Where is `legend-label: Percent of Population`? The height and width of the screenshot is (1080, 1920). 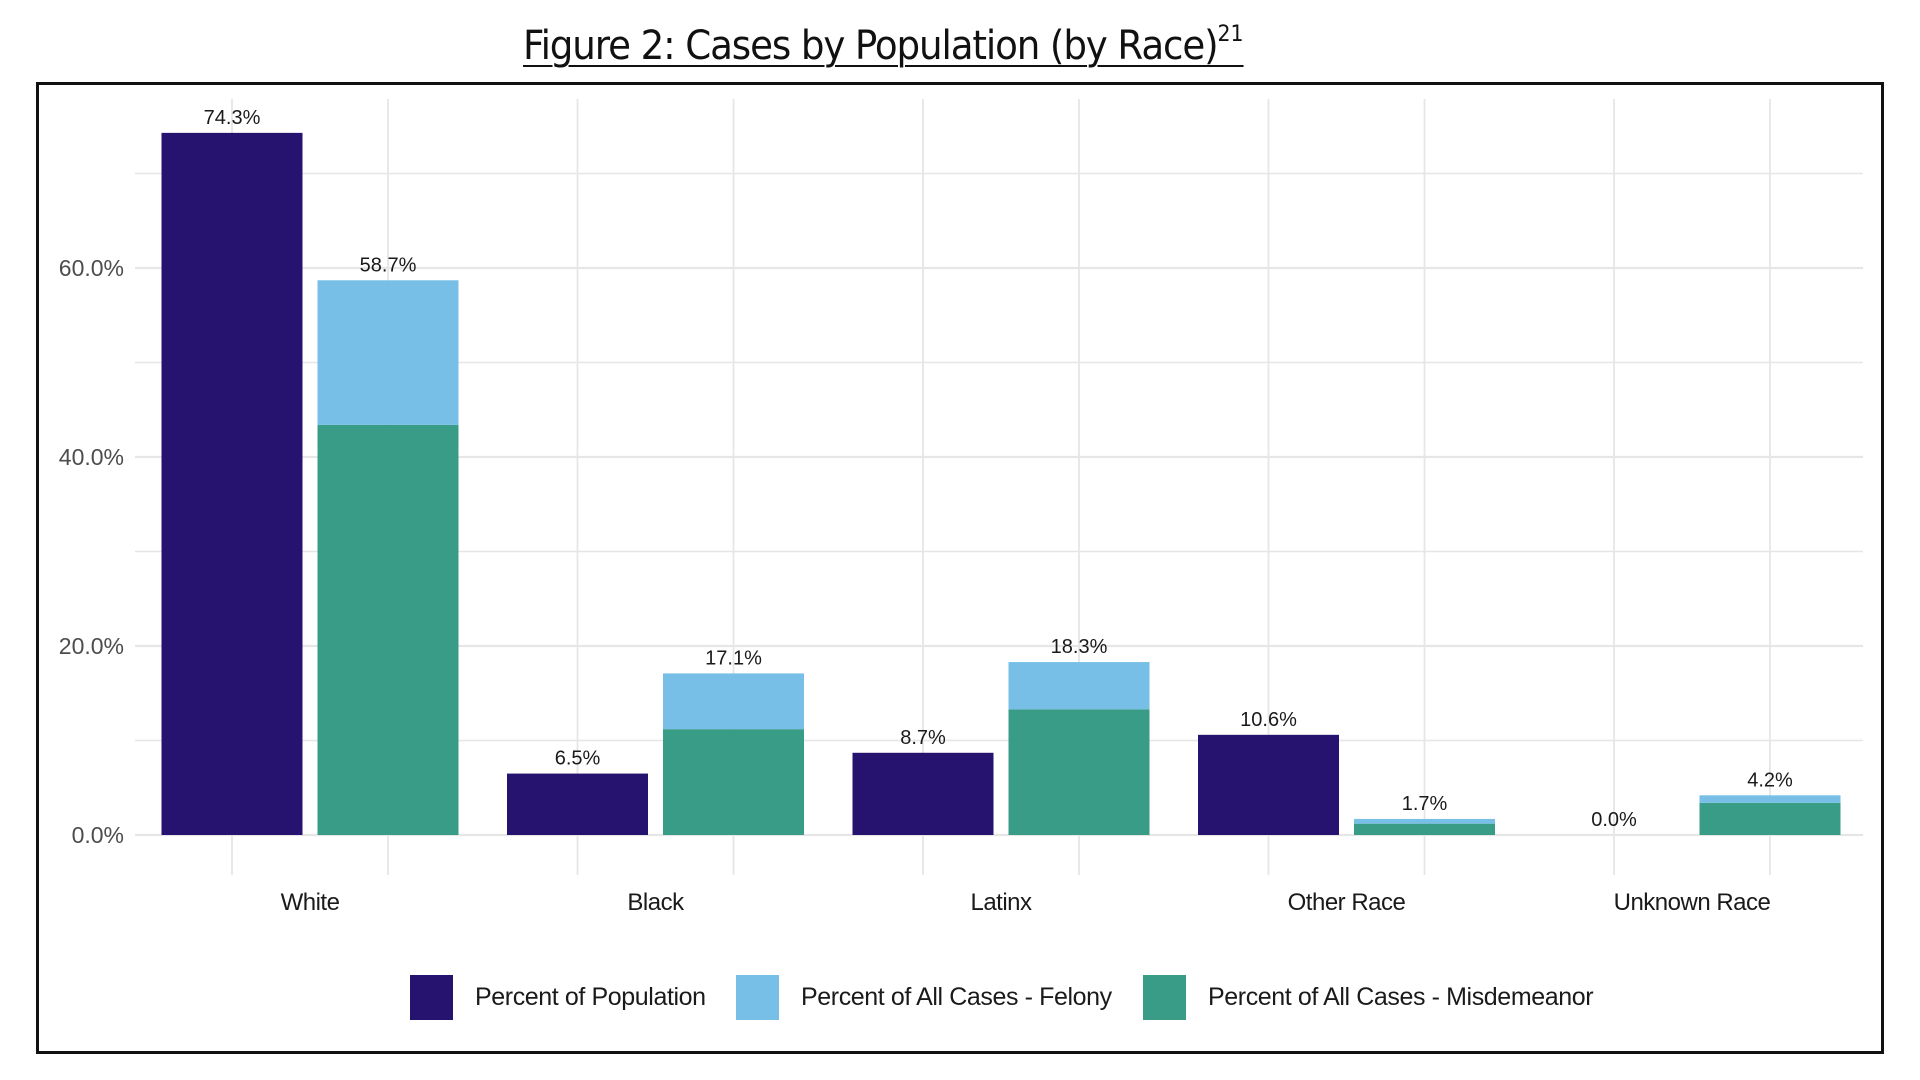
legend-label: Percent of Population is located at coordinates (590, 996).